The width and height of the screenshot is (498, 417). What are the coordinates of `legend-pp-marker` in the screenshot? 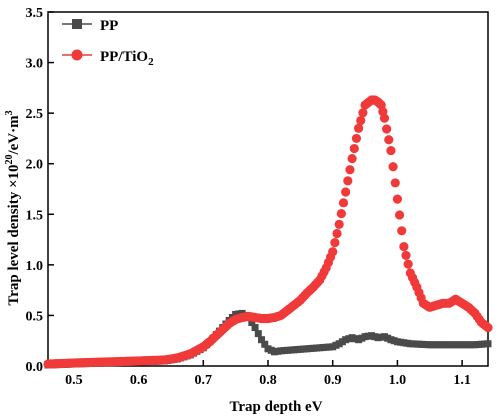 It's located at (77, 24).